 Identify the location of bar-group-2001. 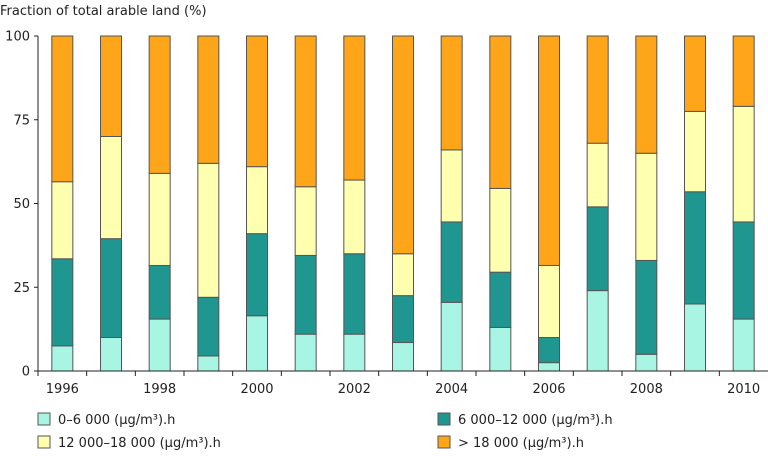
(305, 203).